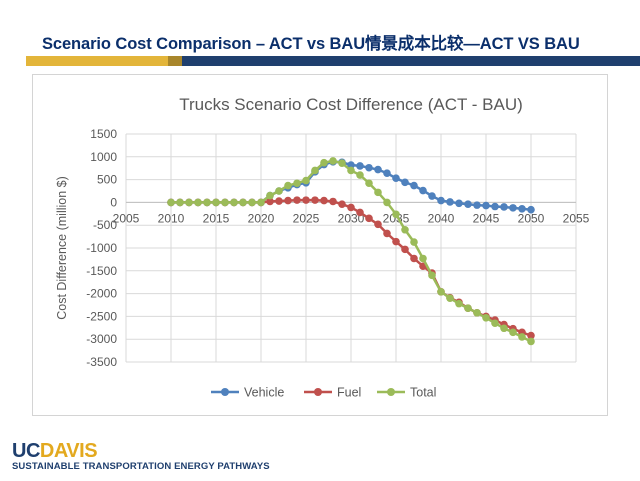 The width and height of the screenshot is (640, 481). I want to click on y-tick-label: 1500, so click(103, 134).